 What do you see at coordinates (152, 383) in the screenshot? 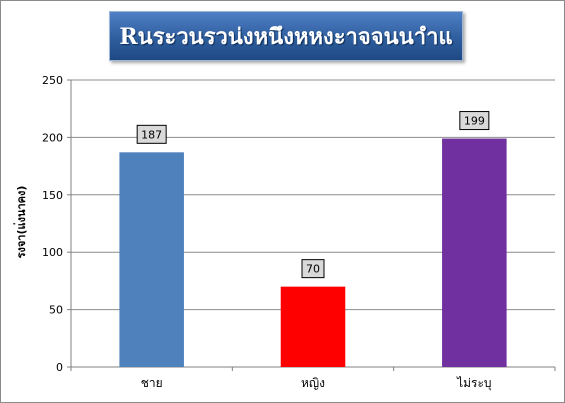
I see `x-tick-label: ชาย` at bounding box center [152, 383].